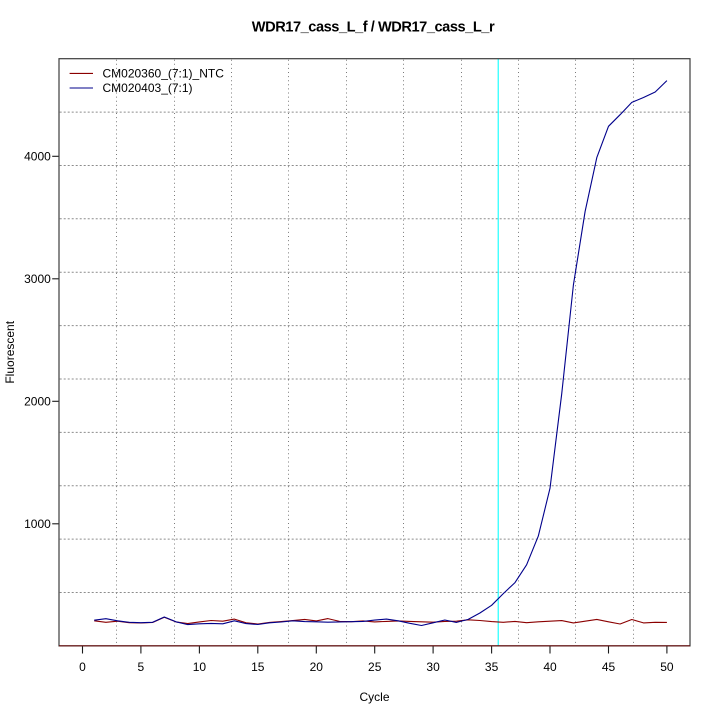 Image resolution: width=720 pixels, height=725 pixels. Describe the element at coordinates (550, 667) in the screenshot. I see `svg-text: 40` at that location.